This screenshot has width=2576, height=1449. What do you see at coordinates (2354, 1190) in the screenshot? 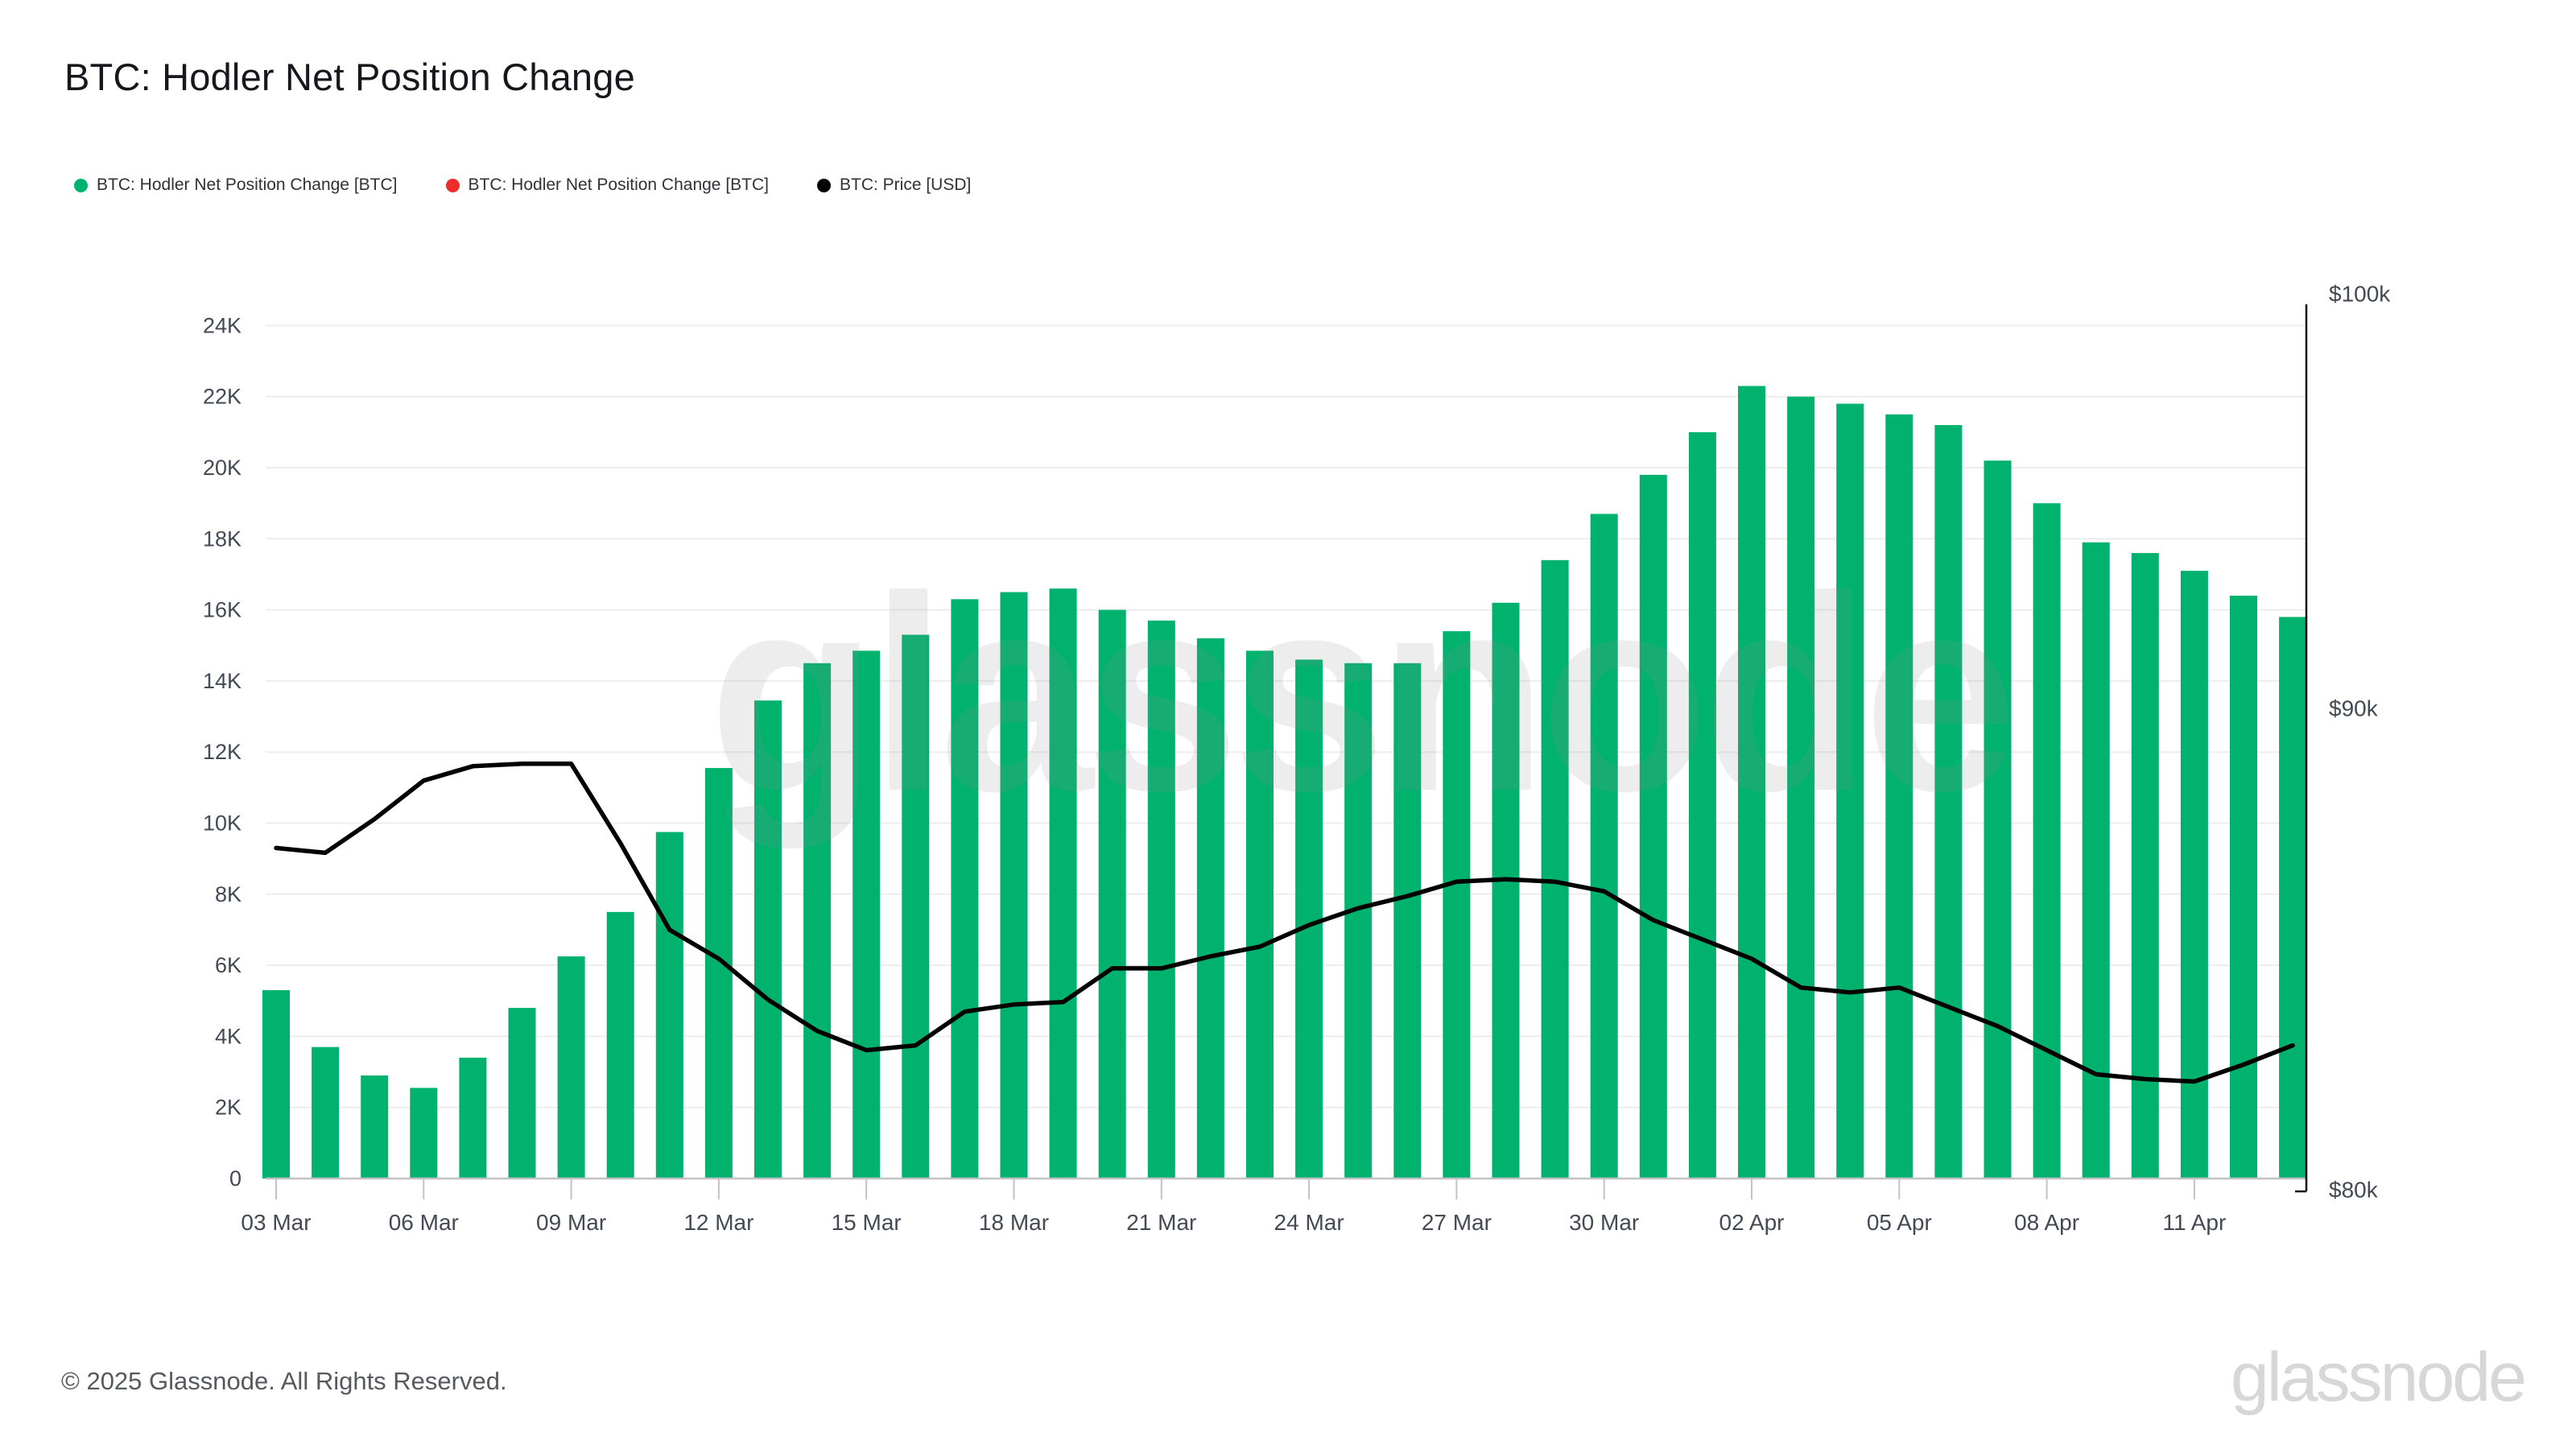
I see `right-axis-tick-label: $80k` at bounding box center [2354, 1190].